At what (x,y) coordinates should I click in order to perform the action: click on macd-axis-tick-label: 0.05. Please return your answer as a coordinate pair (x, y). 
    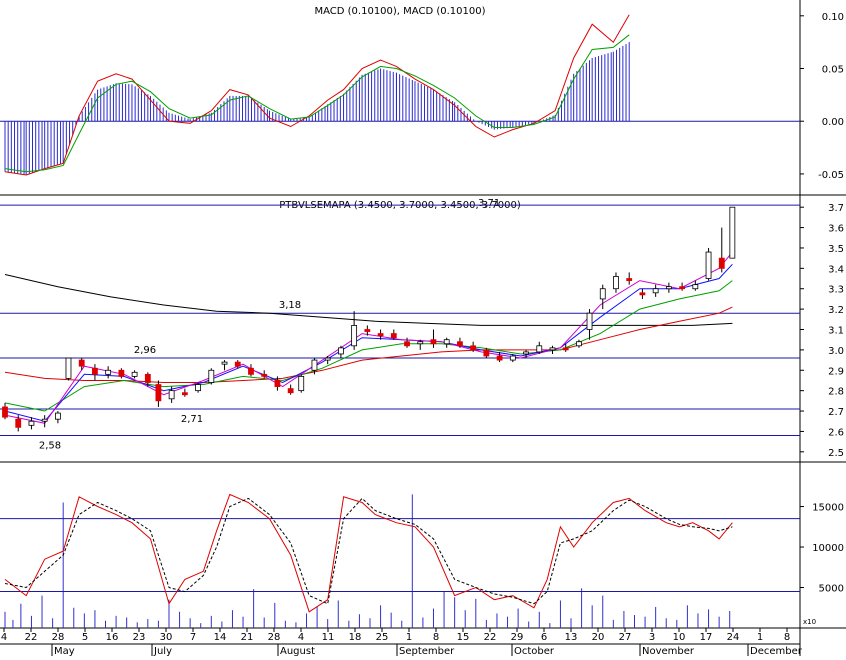
    Looking at the image, I should click on (833, 70).